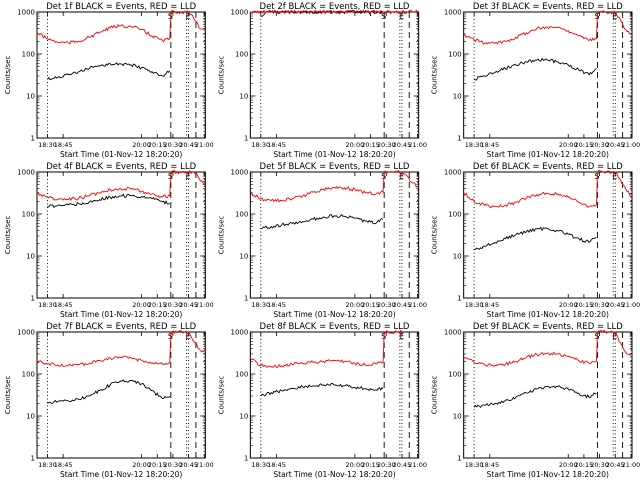 The image size is (640, 480). What do you see at coordinates (121, 7) in the screenshot?
I see `chart-title: Det 1f BLACK = Events, RED = LLD` at bounding box center [121, 7].